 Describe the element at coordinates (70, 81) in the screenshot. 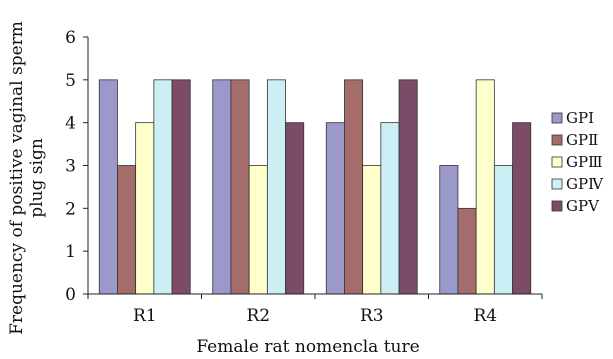

I see `y-tick-label: 5` at that location.